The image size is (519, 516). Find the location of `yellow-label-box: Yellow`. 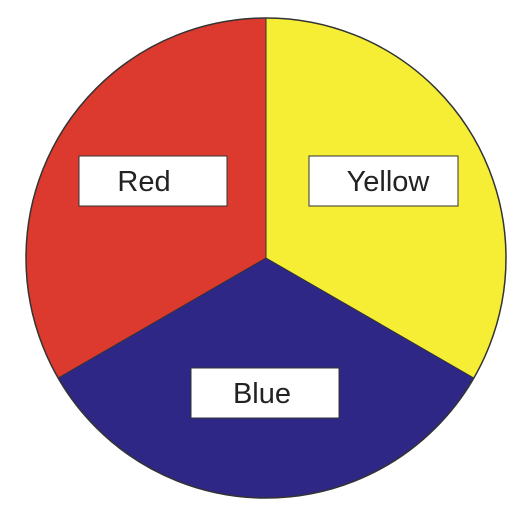

yellow-label-box: Yellow is located at coordinates (383, 181).